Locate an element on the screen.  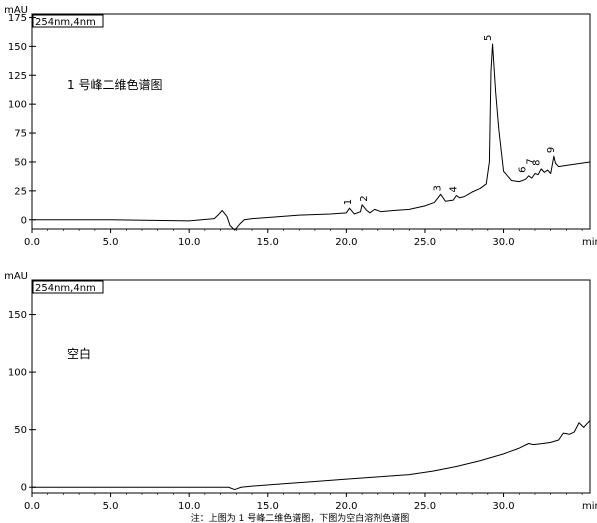
peak-label: 4 is located at coordinates (453, 189).